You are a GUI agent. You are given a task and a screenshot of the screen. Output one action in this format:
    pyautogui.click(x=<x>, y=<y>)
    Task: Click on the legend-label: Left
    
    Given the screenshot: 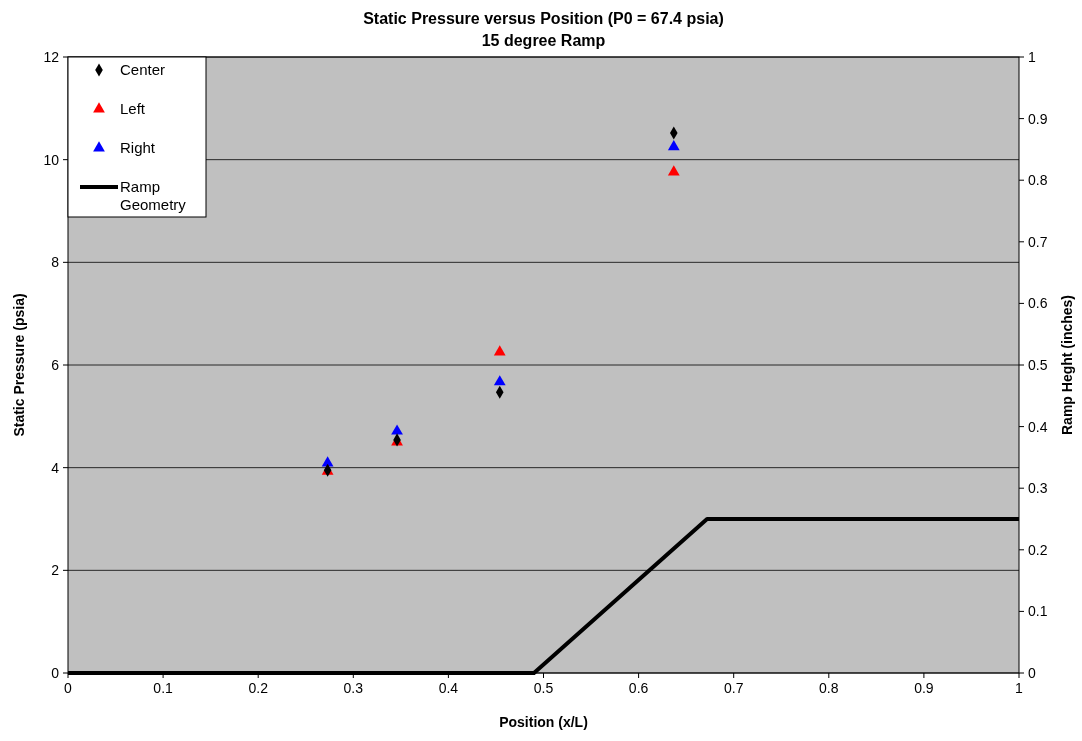 What is the action you would take?
    pyautogui.click(x=133, y=108)
    